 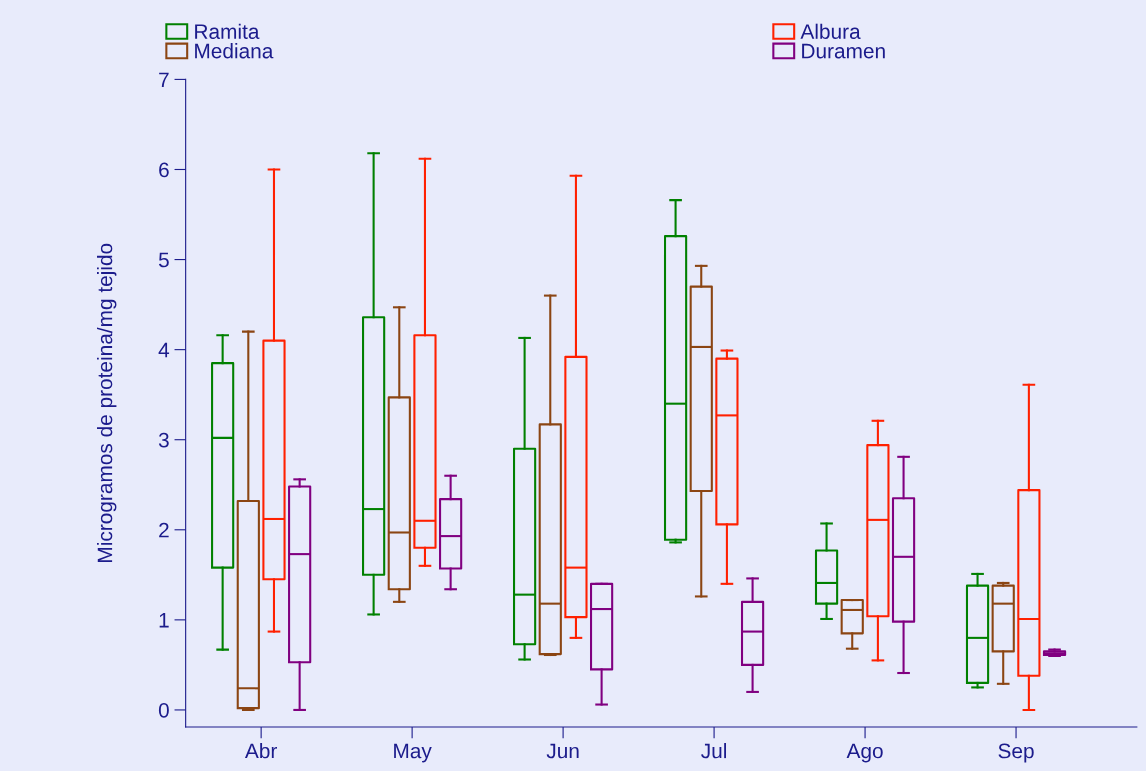 What do you see at coordinates (413, 753) in the screenshot?
I see `x-tick-label: May` at bounding box center [413, 753].